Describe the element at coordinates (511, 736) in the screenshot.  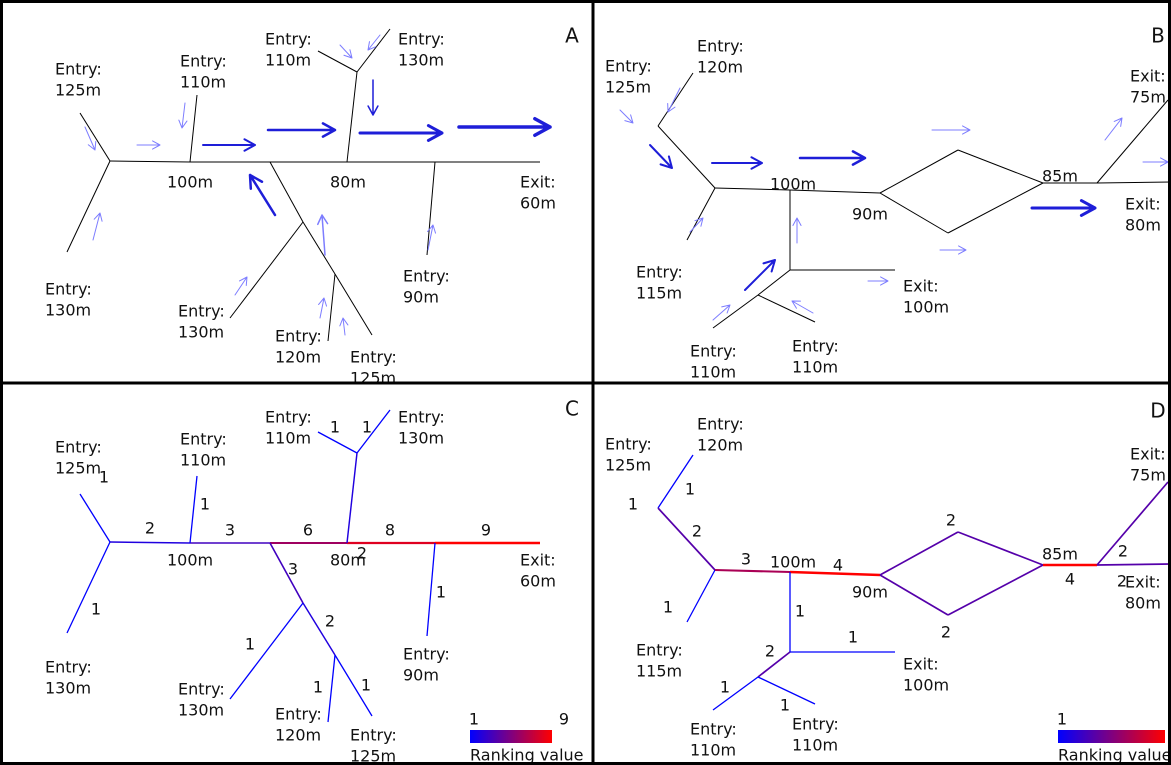
I see `legend-colorbar` at that location.